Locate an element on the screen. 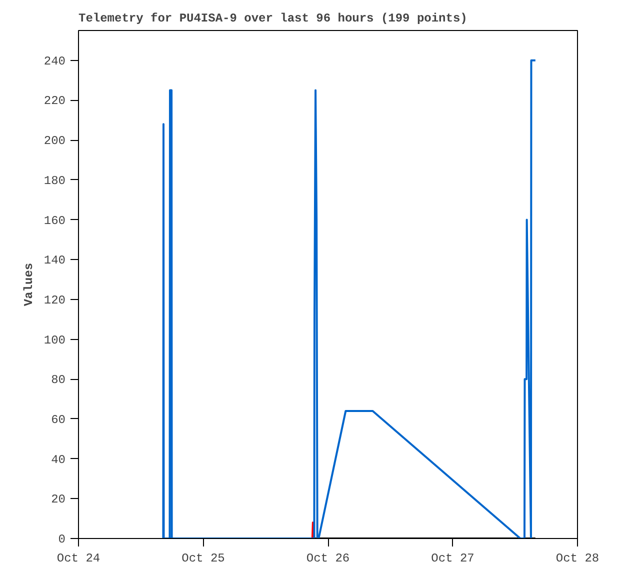  y-tick-label: 100 is located at coordinates (55, 340).